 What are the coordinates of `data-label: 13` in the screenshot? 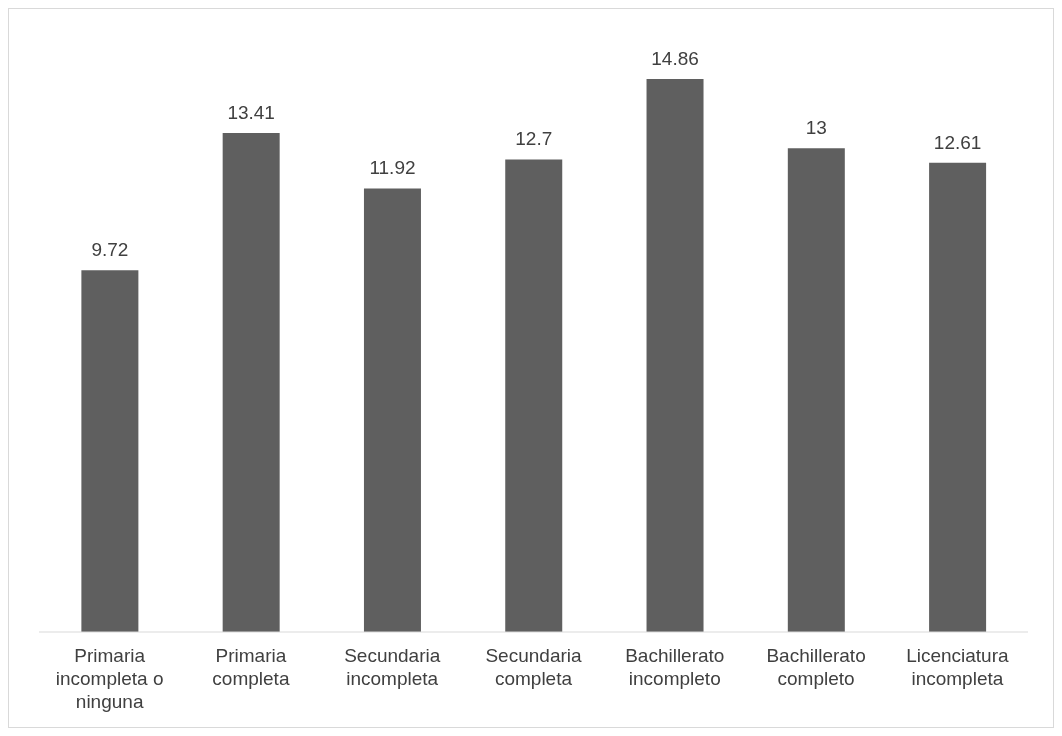 It's located at (816, 128).